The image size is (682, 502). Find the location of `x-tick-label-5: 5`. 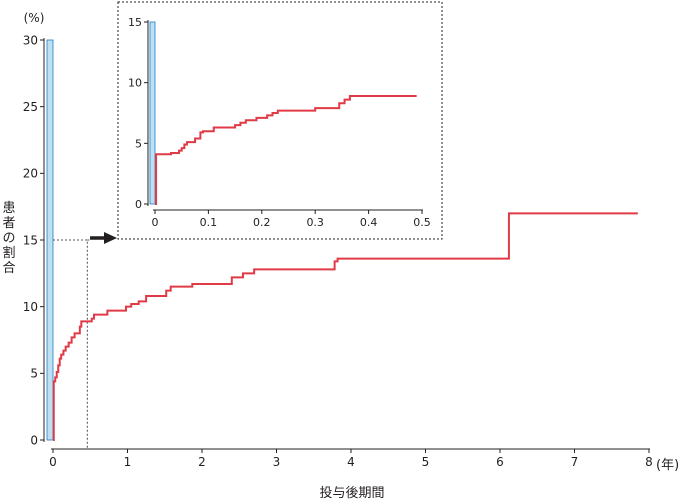

x-tick-label-5: 5 is located at coordinates (426, 462).